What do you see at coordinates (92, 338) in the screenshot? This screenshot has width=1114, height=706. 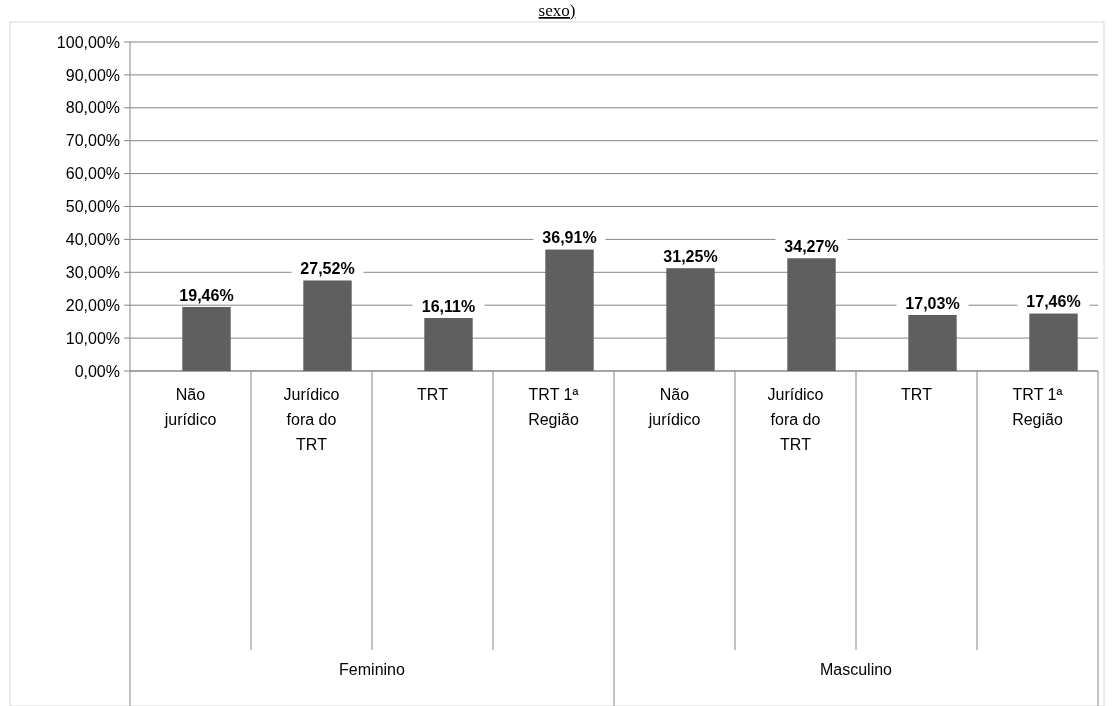 I see `y-tick-label: 10,00%` at bounding box center [92, 338].